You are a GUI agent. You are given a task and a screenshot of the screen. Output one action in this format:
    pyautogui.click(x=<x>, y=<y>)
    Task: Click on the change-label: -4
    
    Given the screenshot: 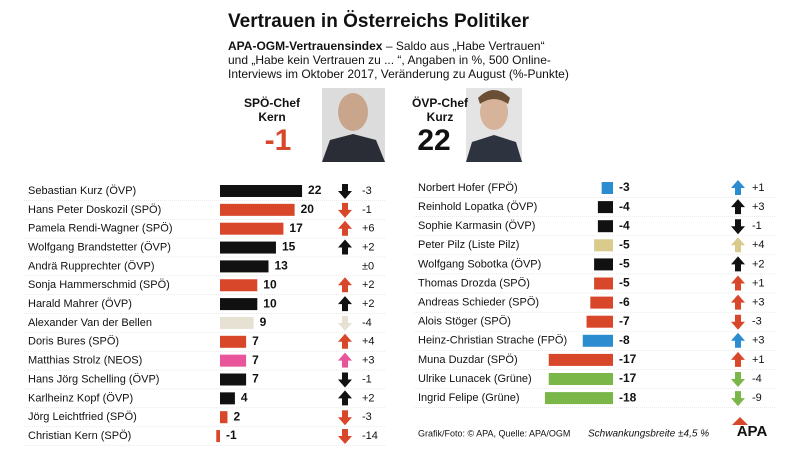 What is the action you would take?
    pyautogui.click(x=757, y=379)
    